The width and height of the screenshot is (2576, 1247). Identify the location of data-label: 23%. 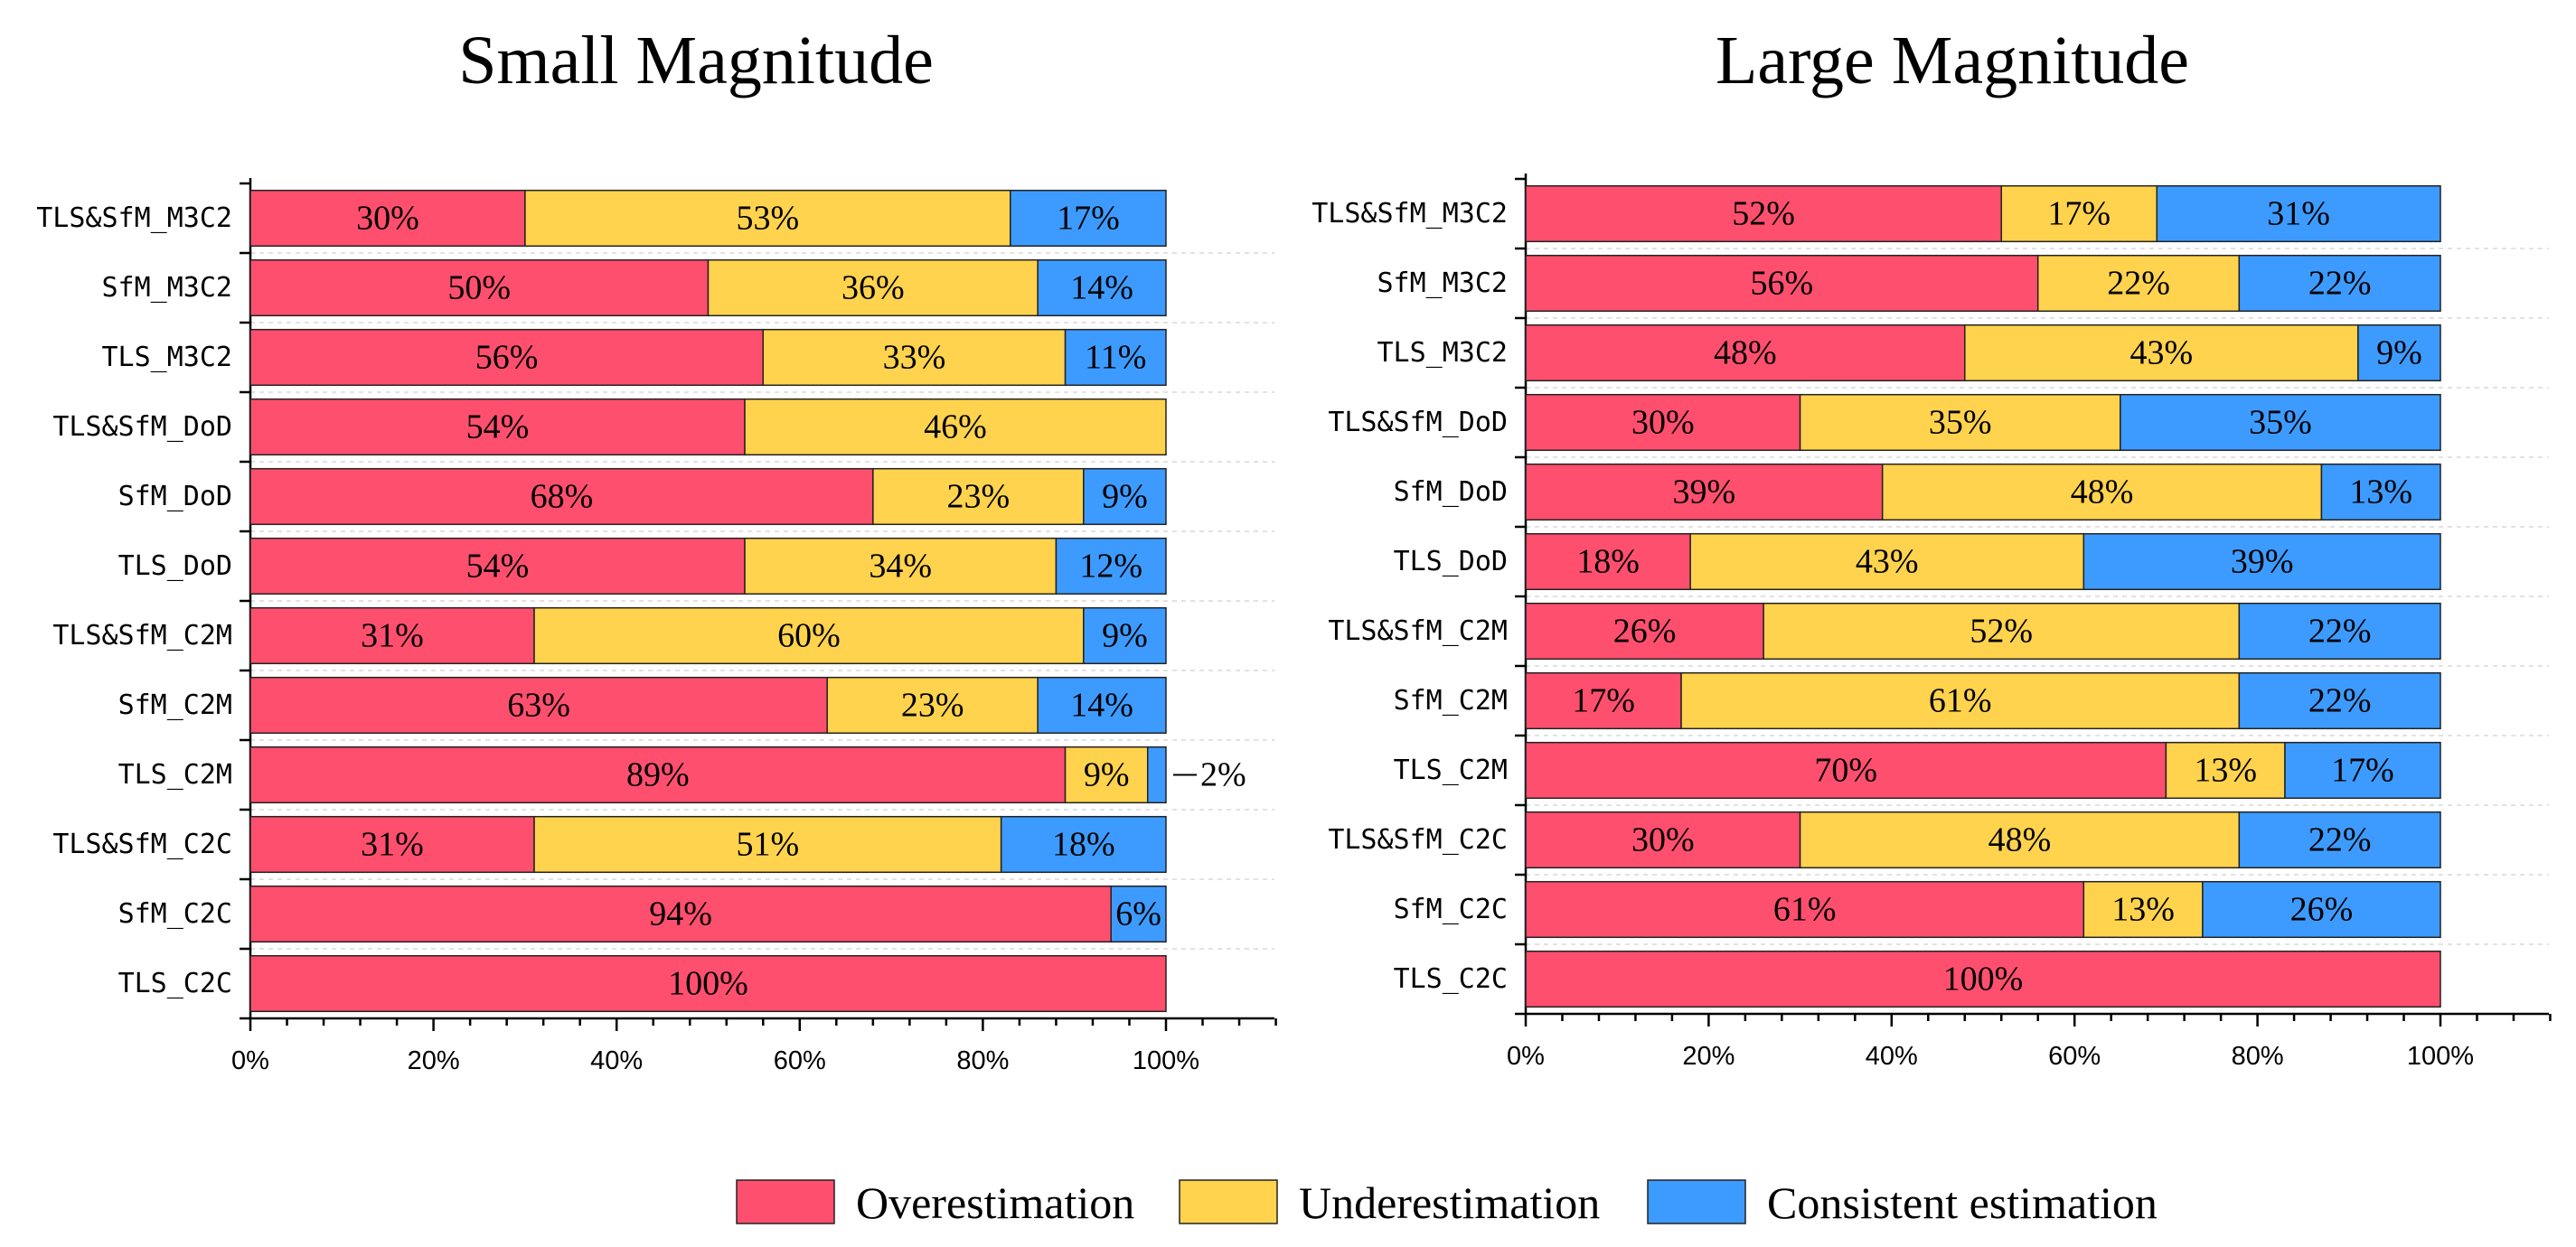
(979, 497).